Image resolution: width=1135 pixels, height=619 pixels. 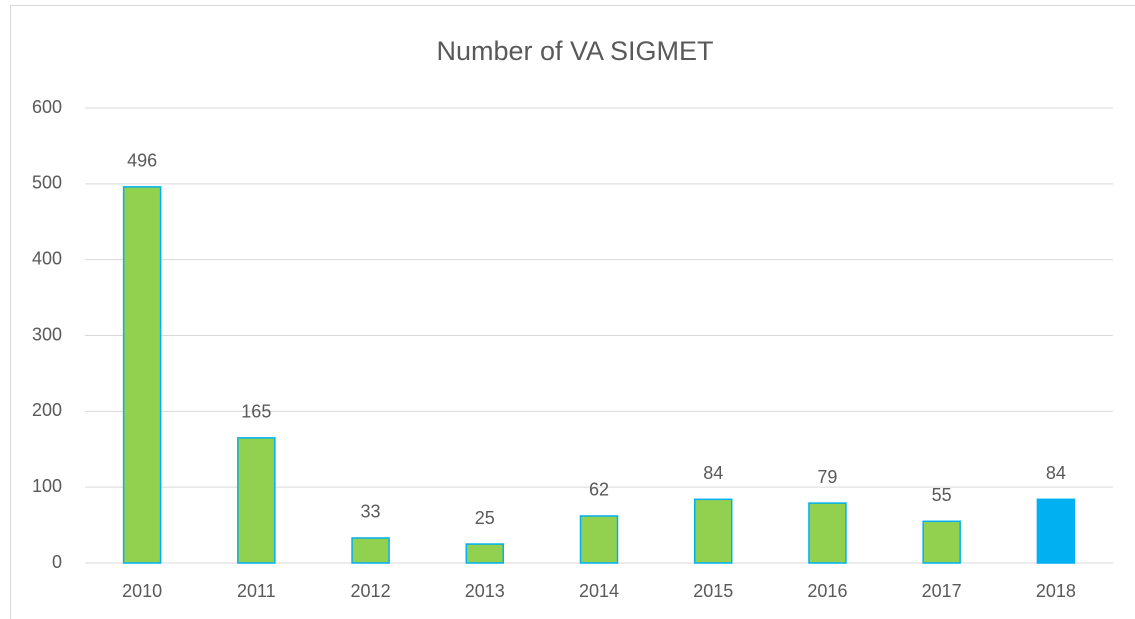 What do you see at coordinates (57, 562) in the screenshot?
I see `y-tick-label: 0` at bounding box center [57, 562].